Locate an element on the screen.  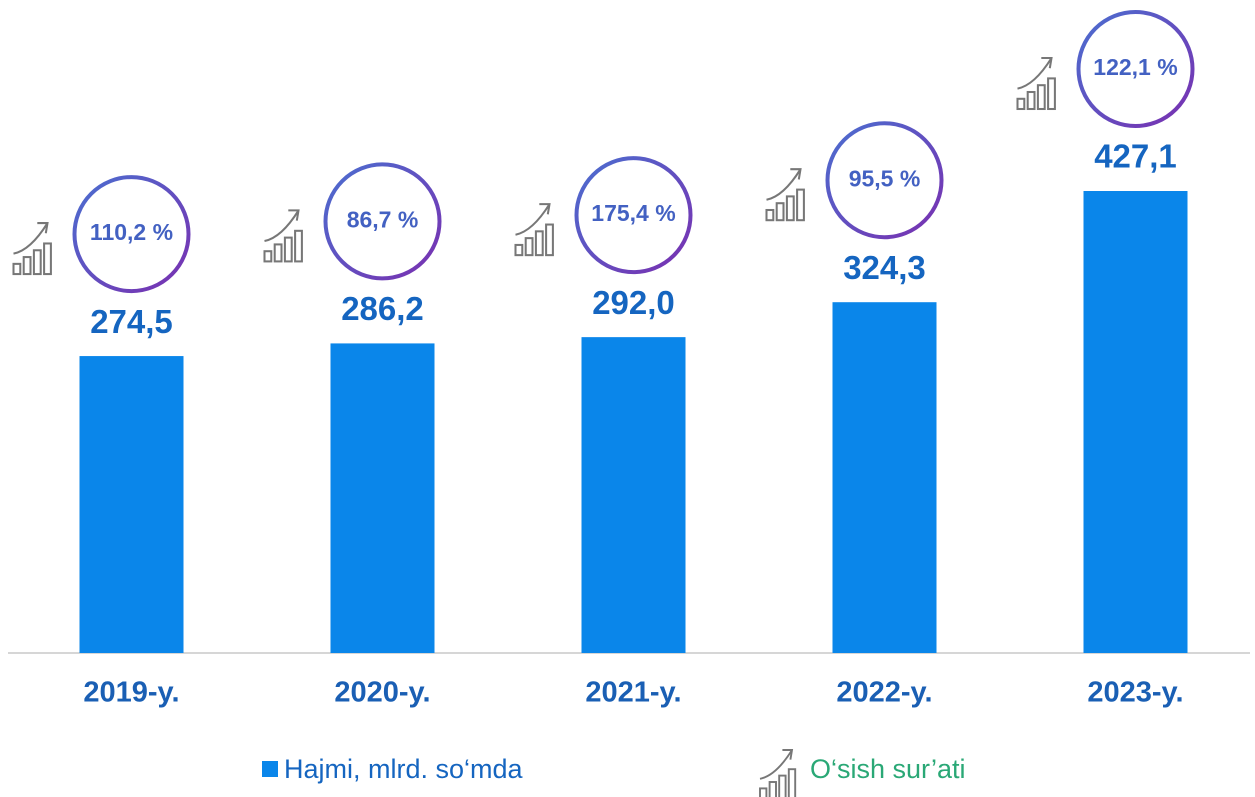
value-label: 286,2 is located at coordinates (382, 308).